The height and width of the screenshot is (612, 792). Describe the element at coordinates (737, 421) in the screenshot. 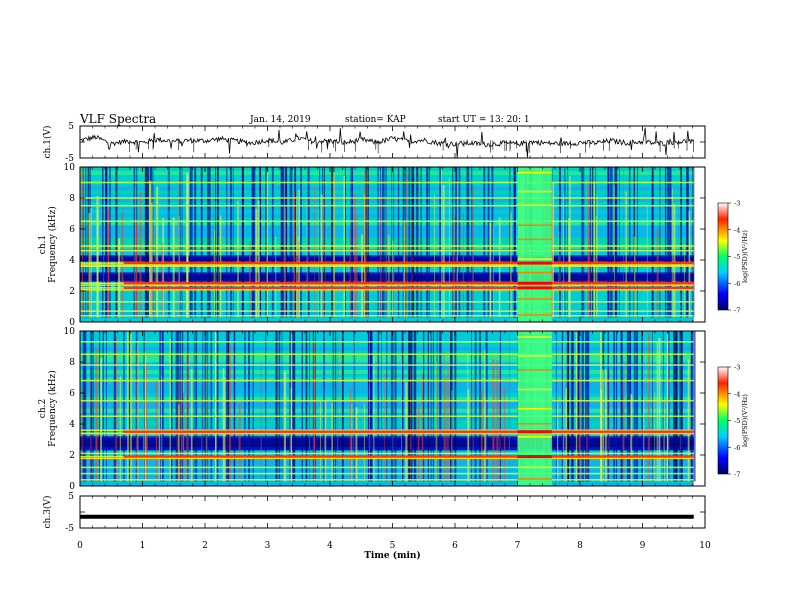

I see `colorbar-tick-label: -5` at that location.